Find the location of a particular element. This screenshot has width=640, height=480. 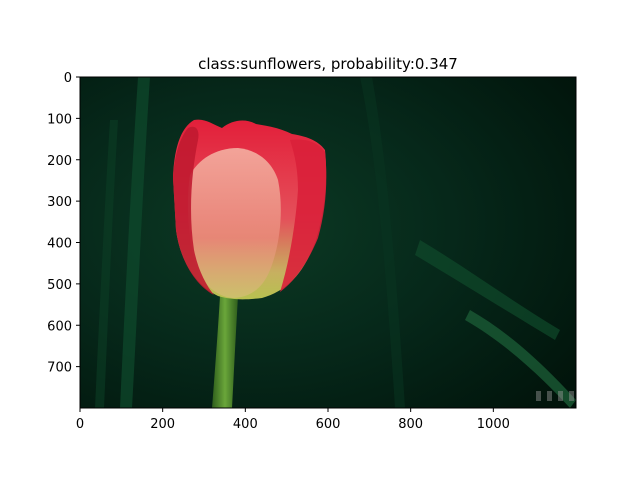

x-tick-label: 200 is located at coordinates (162, 424).